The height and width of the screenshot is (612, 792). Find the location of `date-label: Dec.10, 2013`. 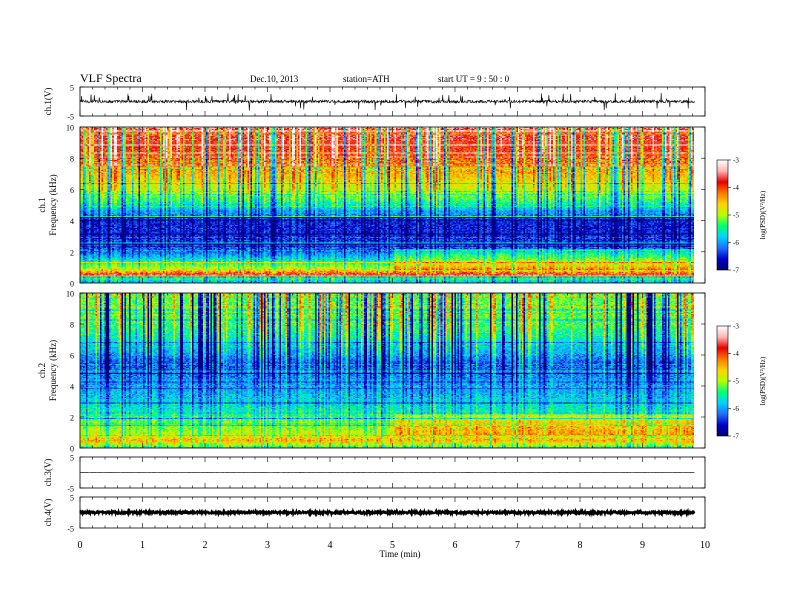

date-label: Dec.10, 2013 is located at coordinates (274, 79).